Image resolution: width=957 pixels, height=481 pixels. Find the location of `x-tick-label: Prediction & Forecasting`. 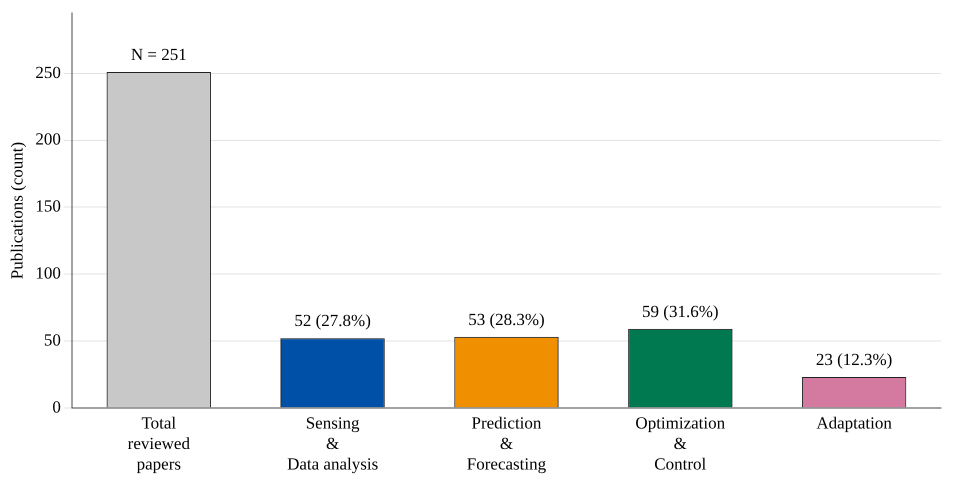

x-tick-label: Prediction & Forecasting is located at coordinates (506, 443).